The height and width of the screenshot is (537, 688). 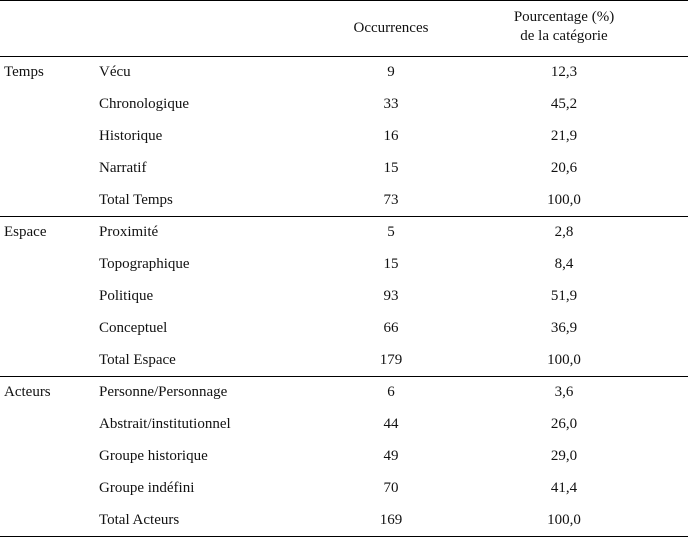 I want to click on header-percentage-line1: Pourcentage (%), so click(x=564, y=17).